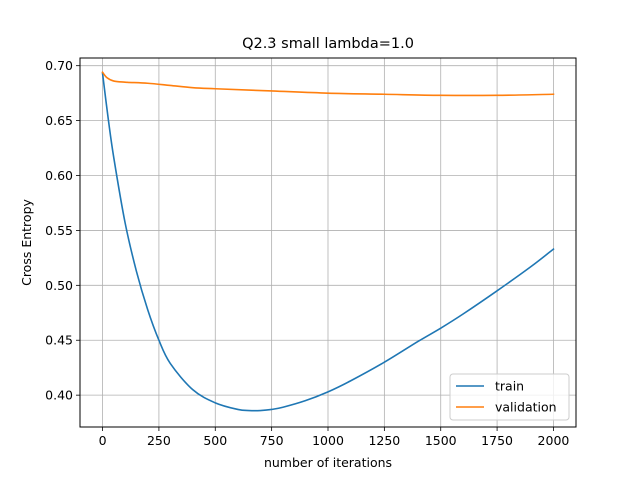 This screenshot has width=640, height=480. Describe the element at coordinates (554, 440) in the screenshot. I see `x-tick-label: 2000` at that location.